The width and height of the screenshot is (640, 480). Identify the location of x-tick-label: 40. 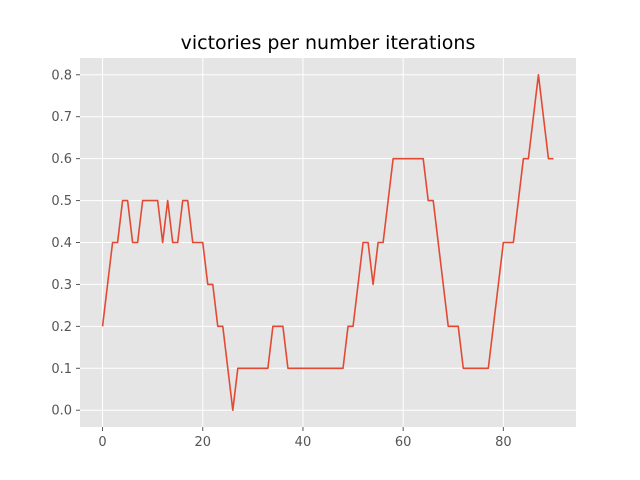
(303, 442).